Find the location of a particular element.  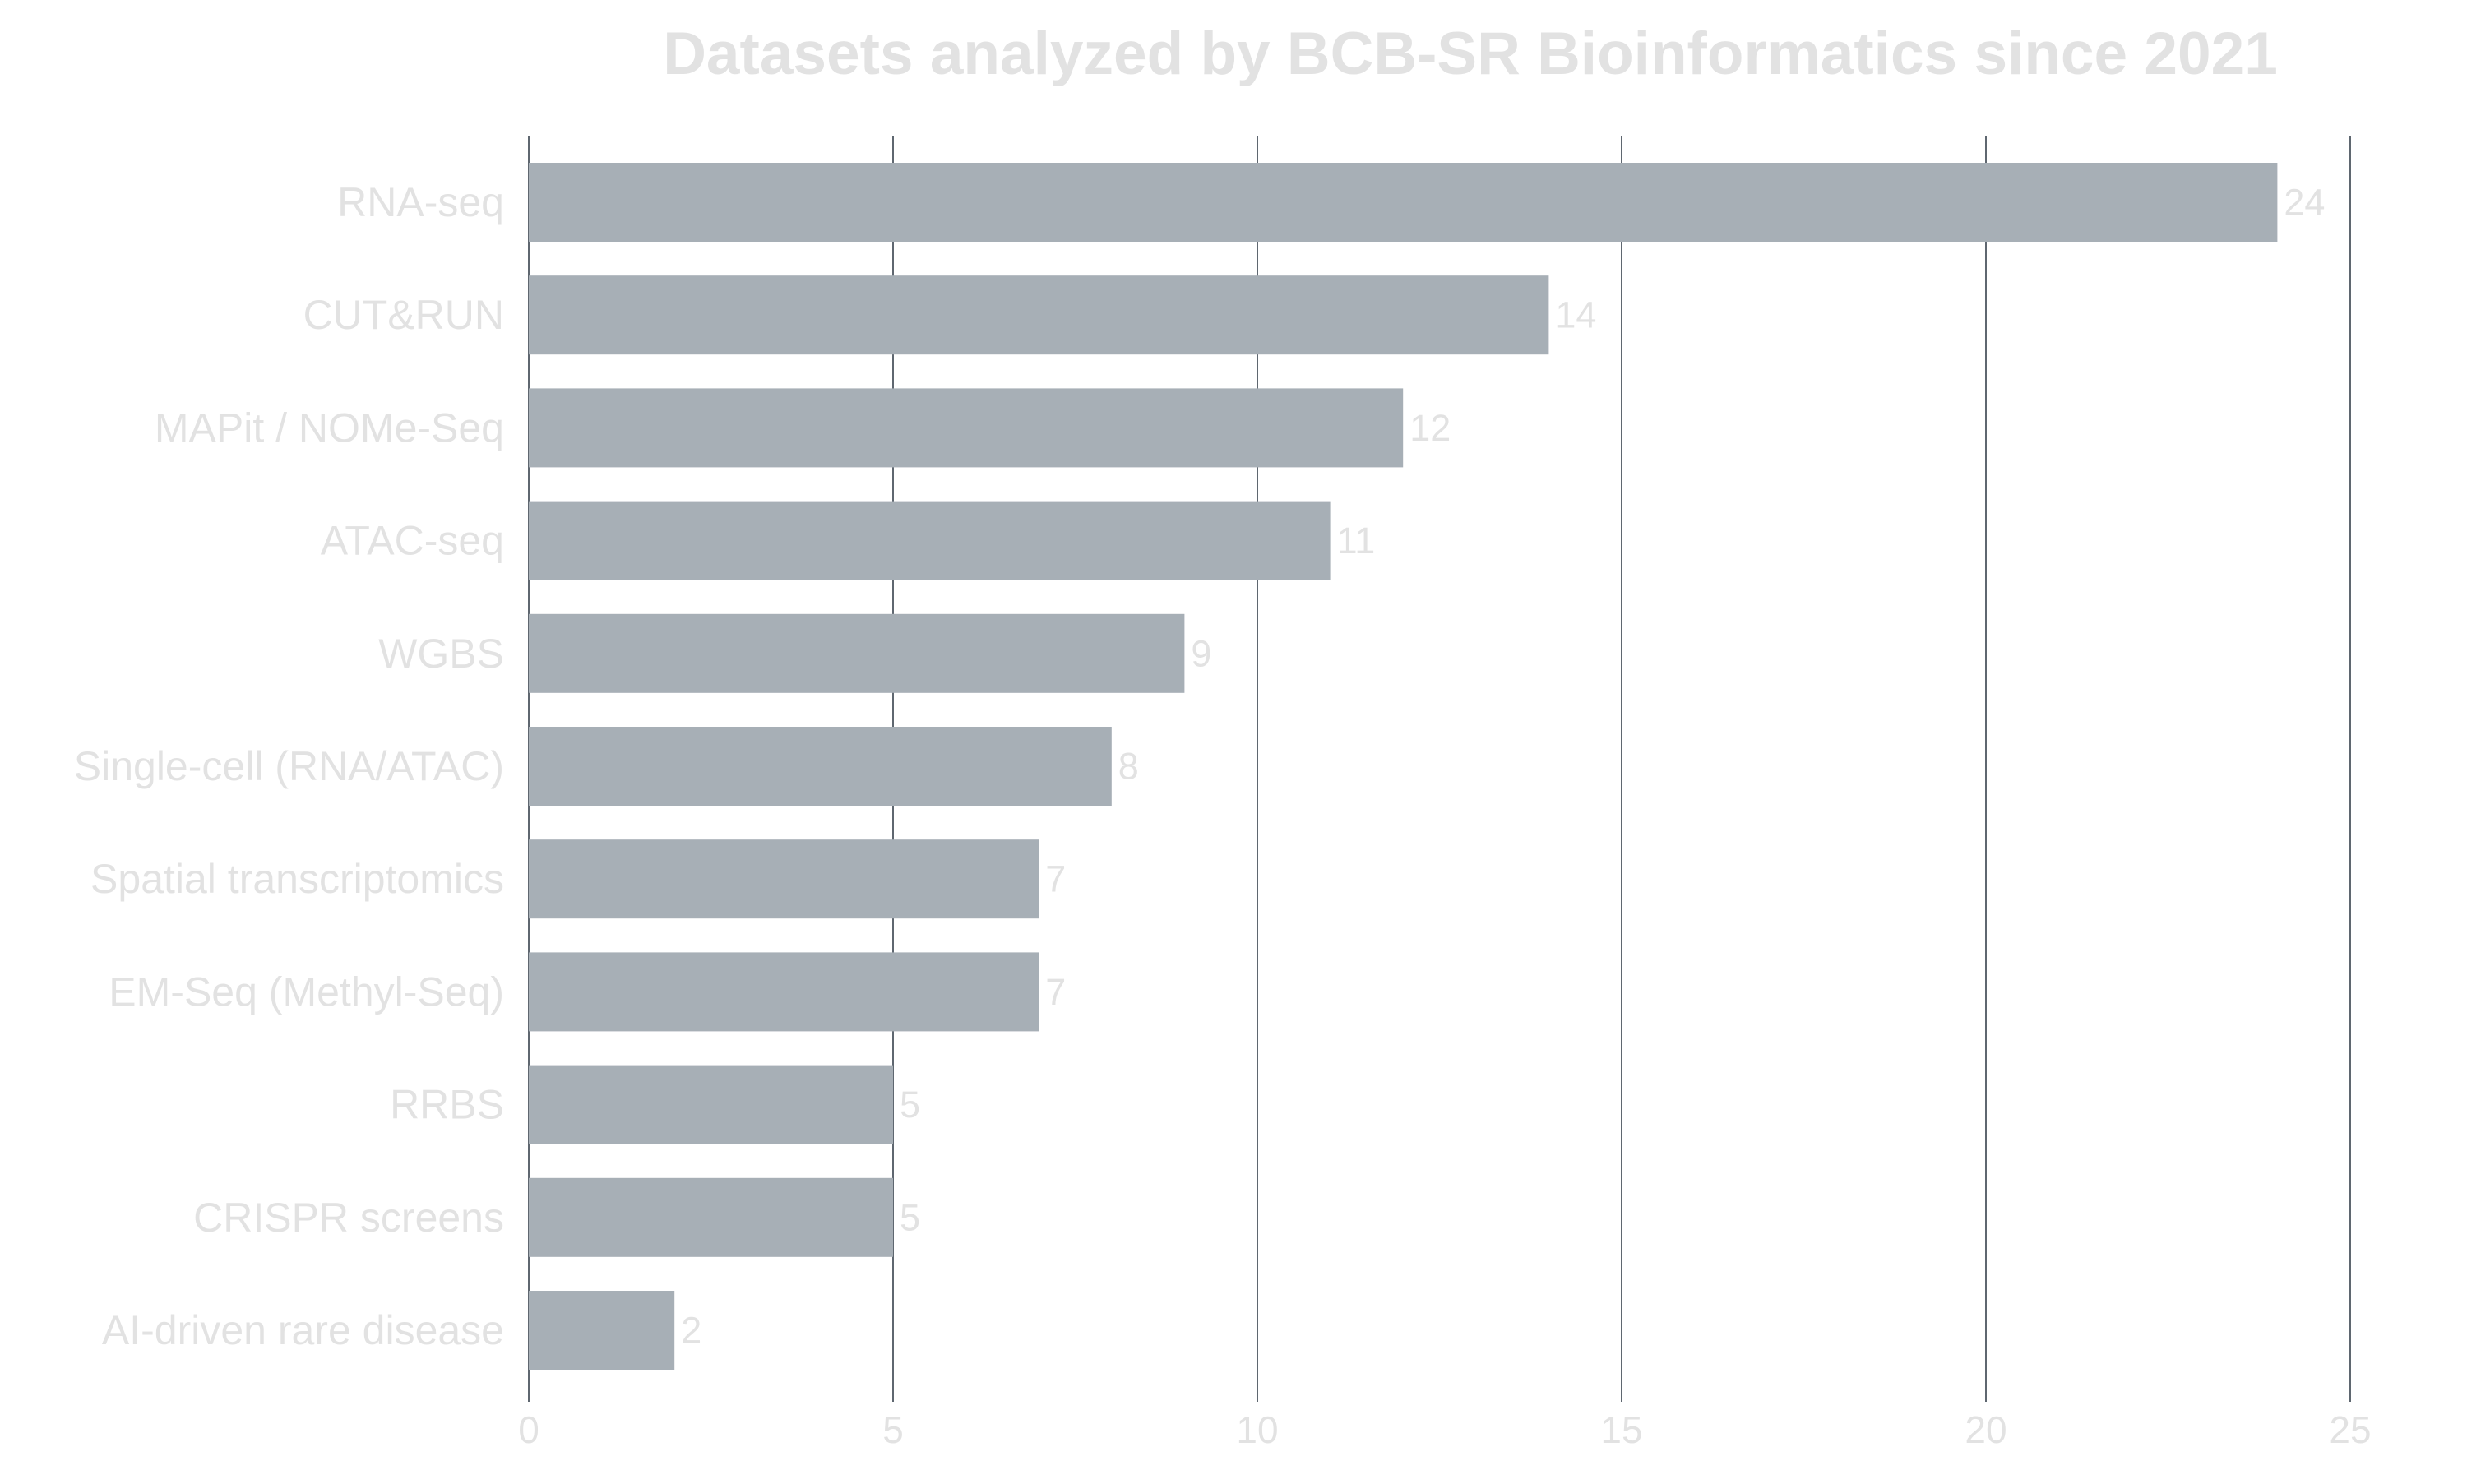

data-label: 24 is located at coordinates (2304, 203).